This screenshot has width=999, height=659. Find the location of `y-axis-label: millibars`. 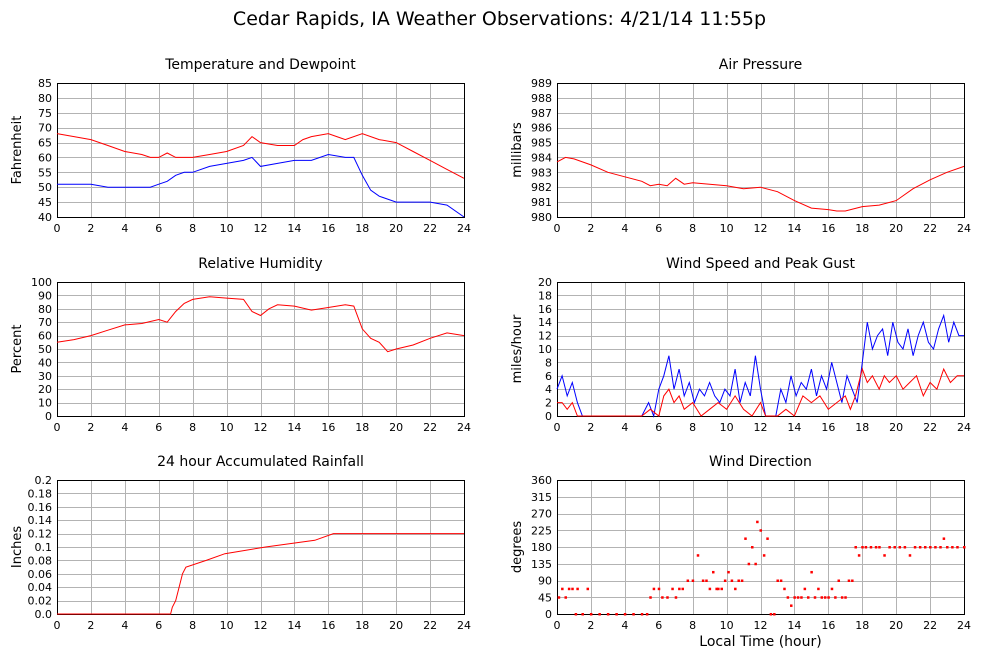

y-axis-label: millibars is located at coordinates (517, 150).